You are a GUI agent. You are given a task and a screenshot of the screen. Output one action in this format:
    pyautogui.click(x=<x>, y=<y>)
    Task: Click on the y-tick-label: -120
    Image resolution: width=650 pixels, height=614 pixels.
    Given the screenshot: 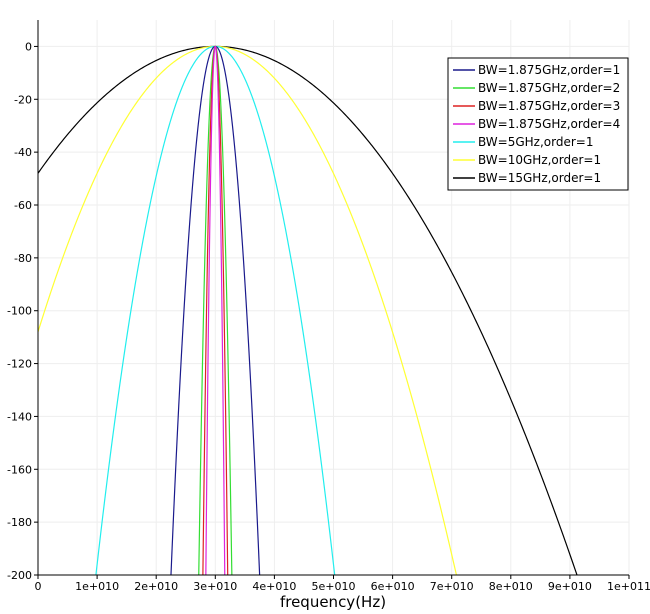 What is the action you would take?
    pyautogui.click(x=19, y=364)
    